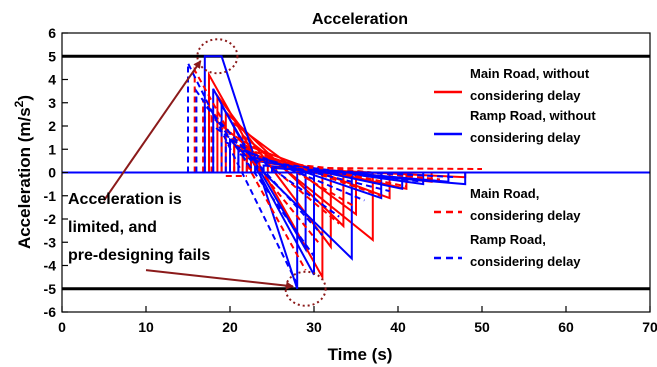 The image size is (657, 367). I want to click on legend-label-0-0: Main Road, without, so click(530, 73).